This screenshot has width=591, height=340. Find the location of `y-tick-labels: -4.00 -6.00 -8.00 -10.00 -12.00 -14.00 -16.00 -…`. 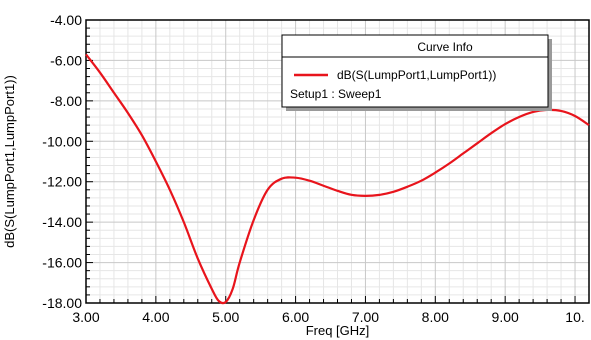

y-tick-labels: -4.00 -6.00 -8.00 -10.00 -12.00 -14.00 -16.00 -… is located at coordinates (62, 161).